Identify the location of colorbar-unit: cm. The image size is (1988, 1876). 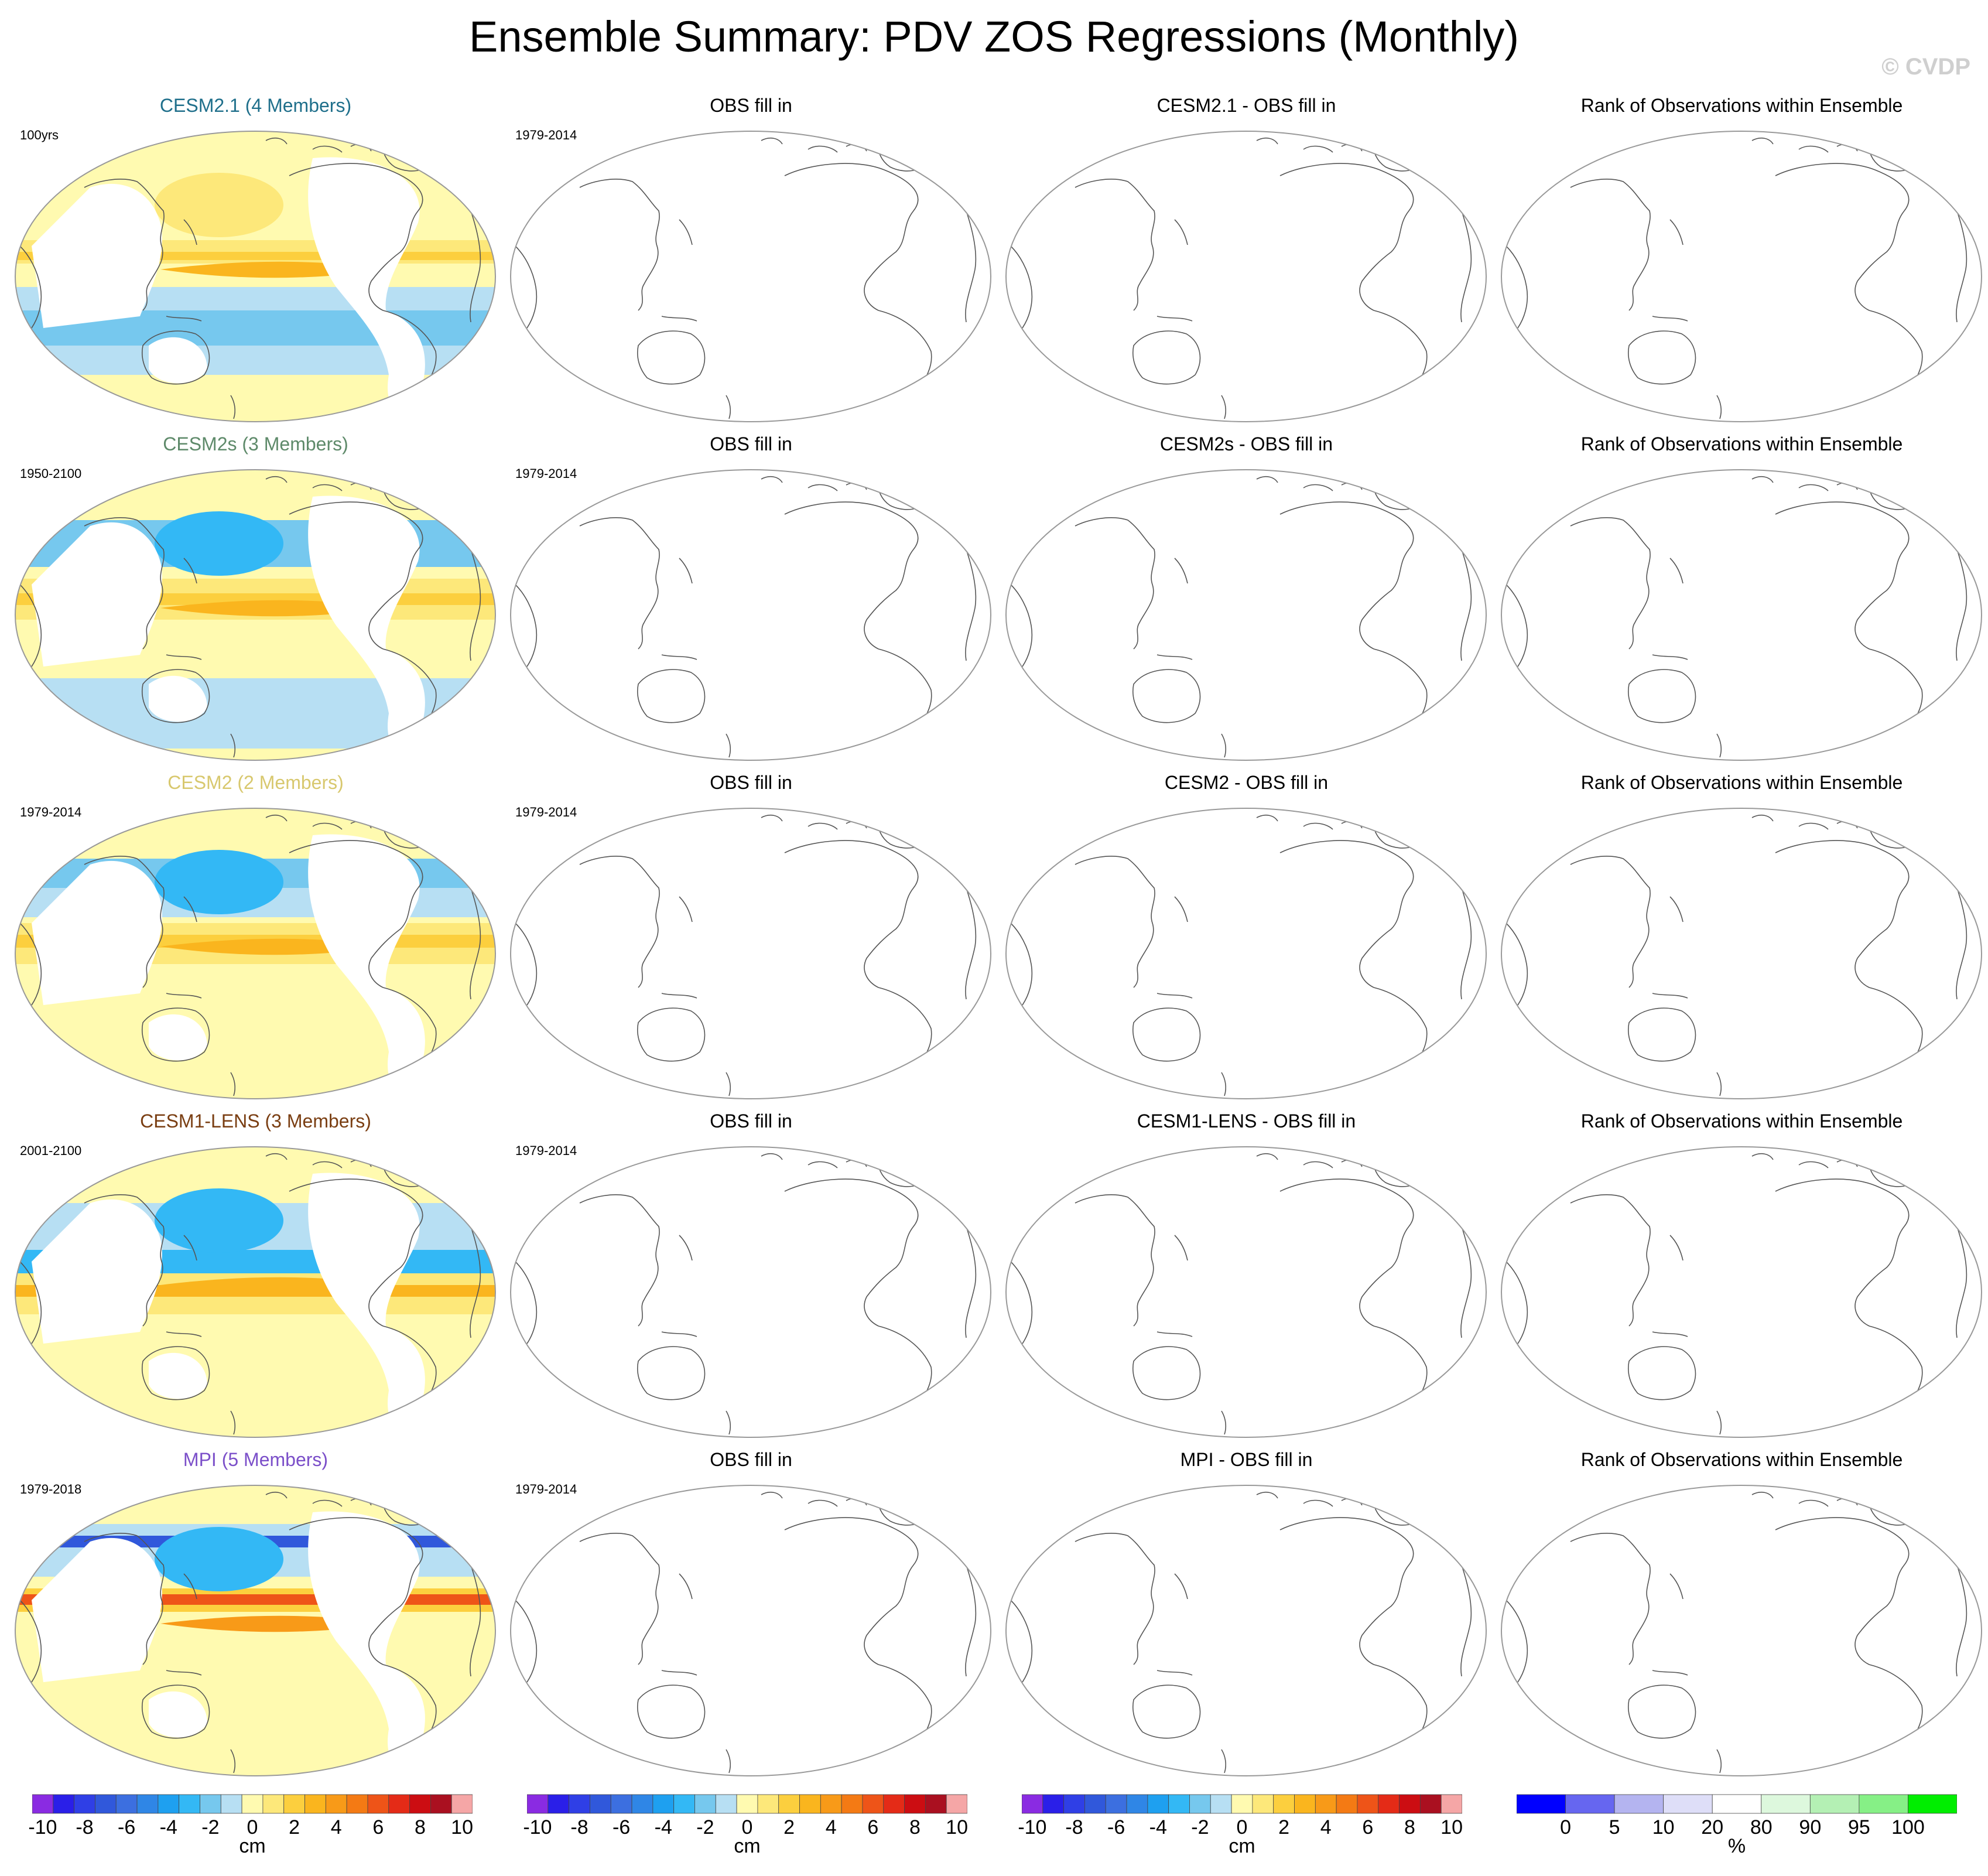
(253, 1846).